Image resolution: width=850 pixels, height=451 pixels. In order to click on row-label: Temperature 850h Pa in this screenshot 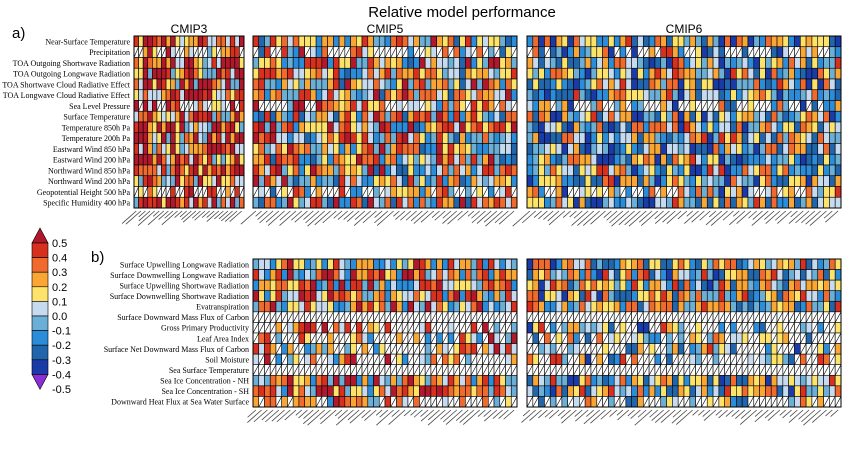, I will do `click(96, 127)`.